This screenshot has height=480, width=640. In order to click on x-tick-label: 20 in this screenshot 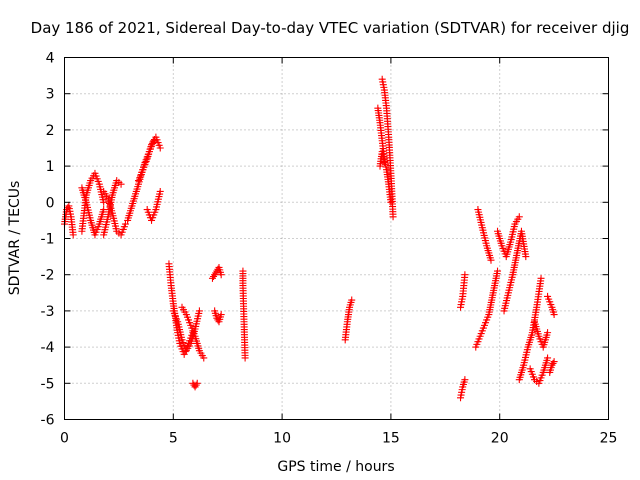, I will do `click(500, 439)`.